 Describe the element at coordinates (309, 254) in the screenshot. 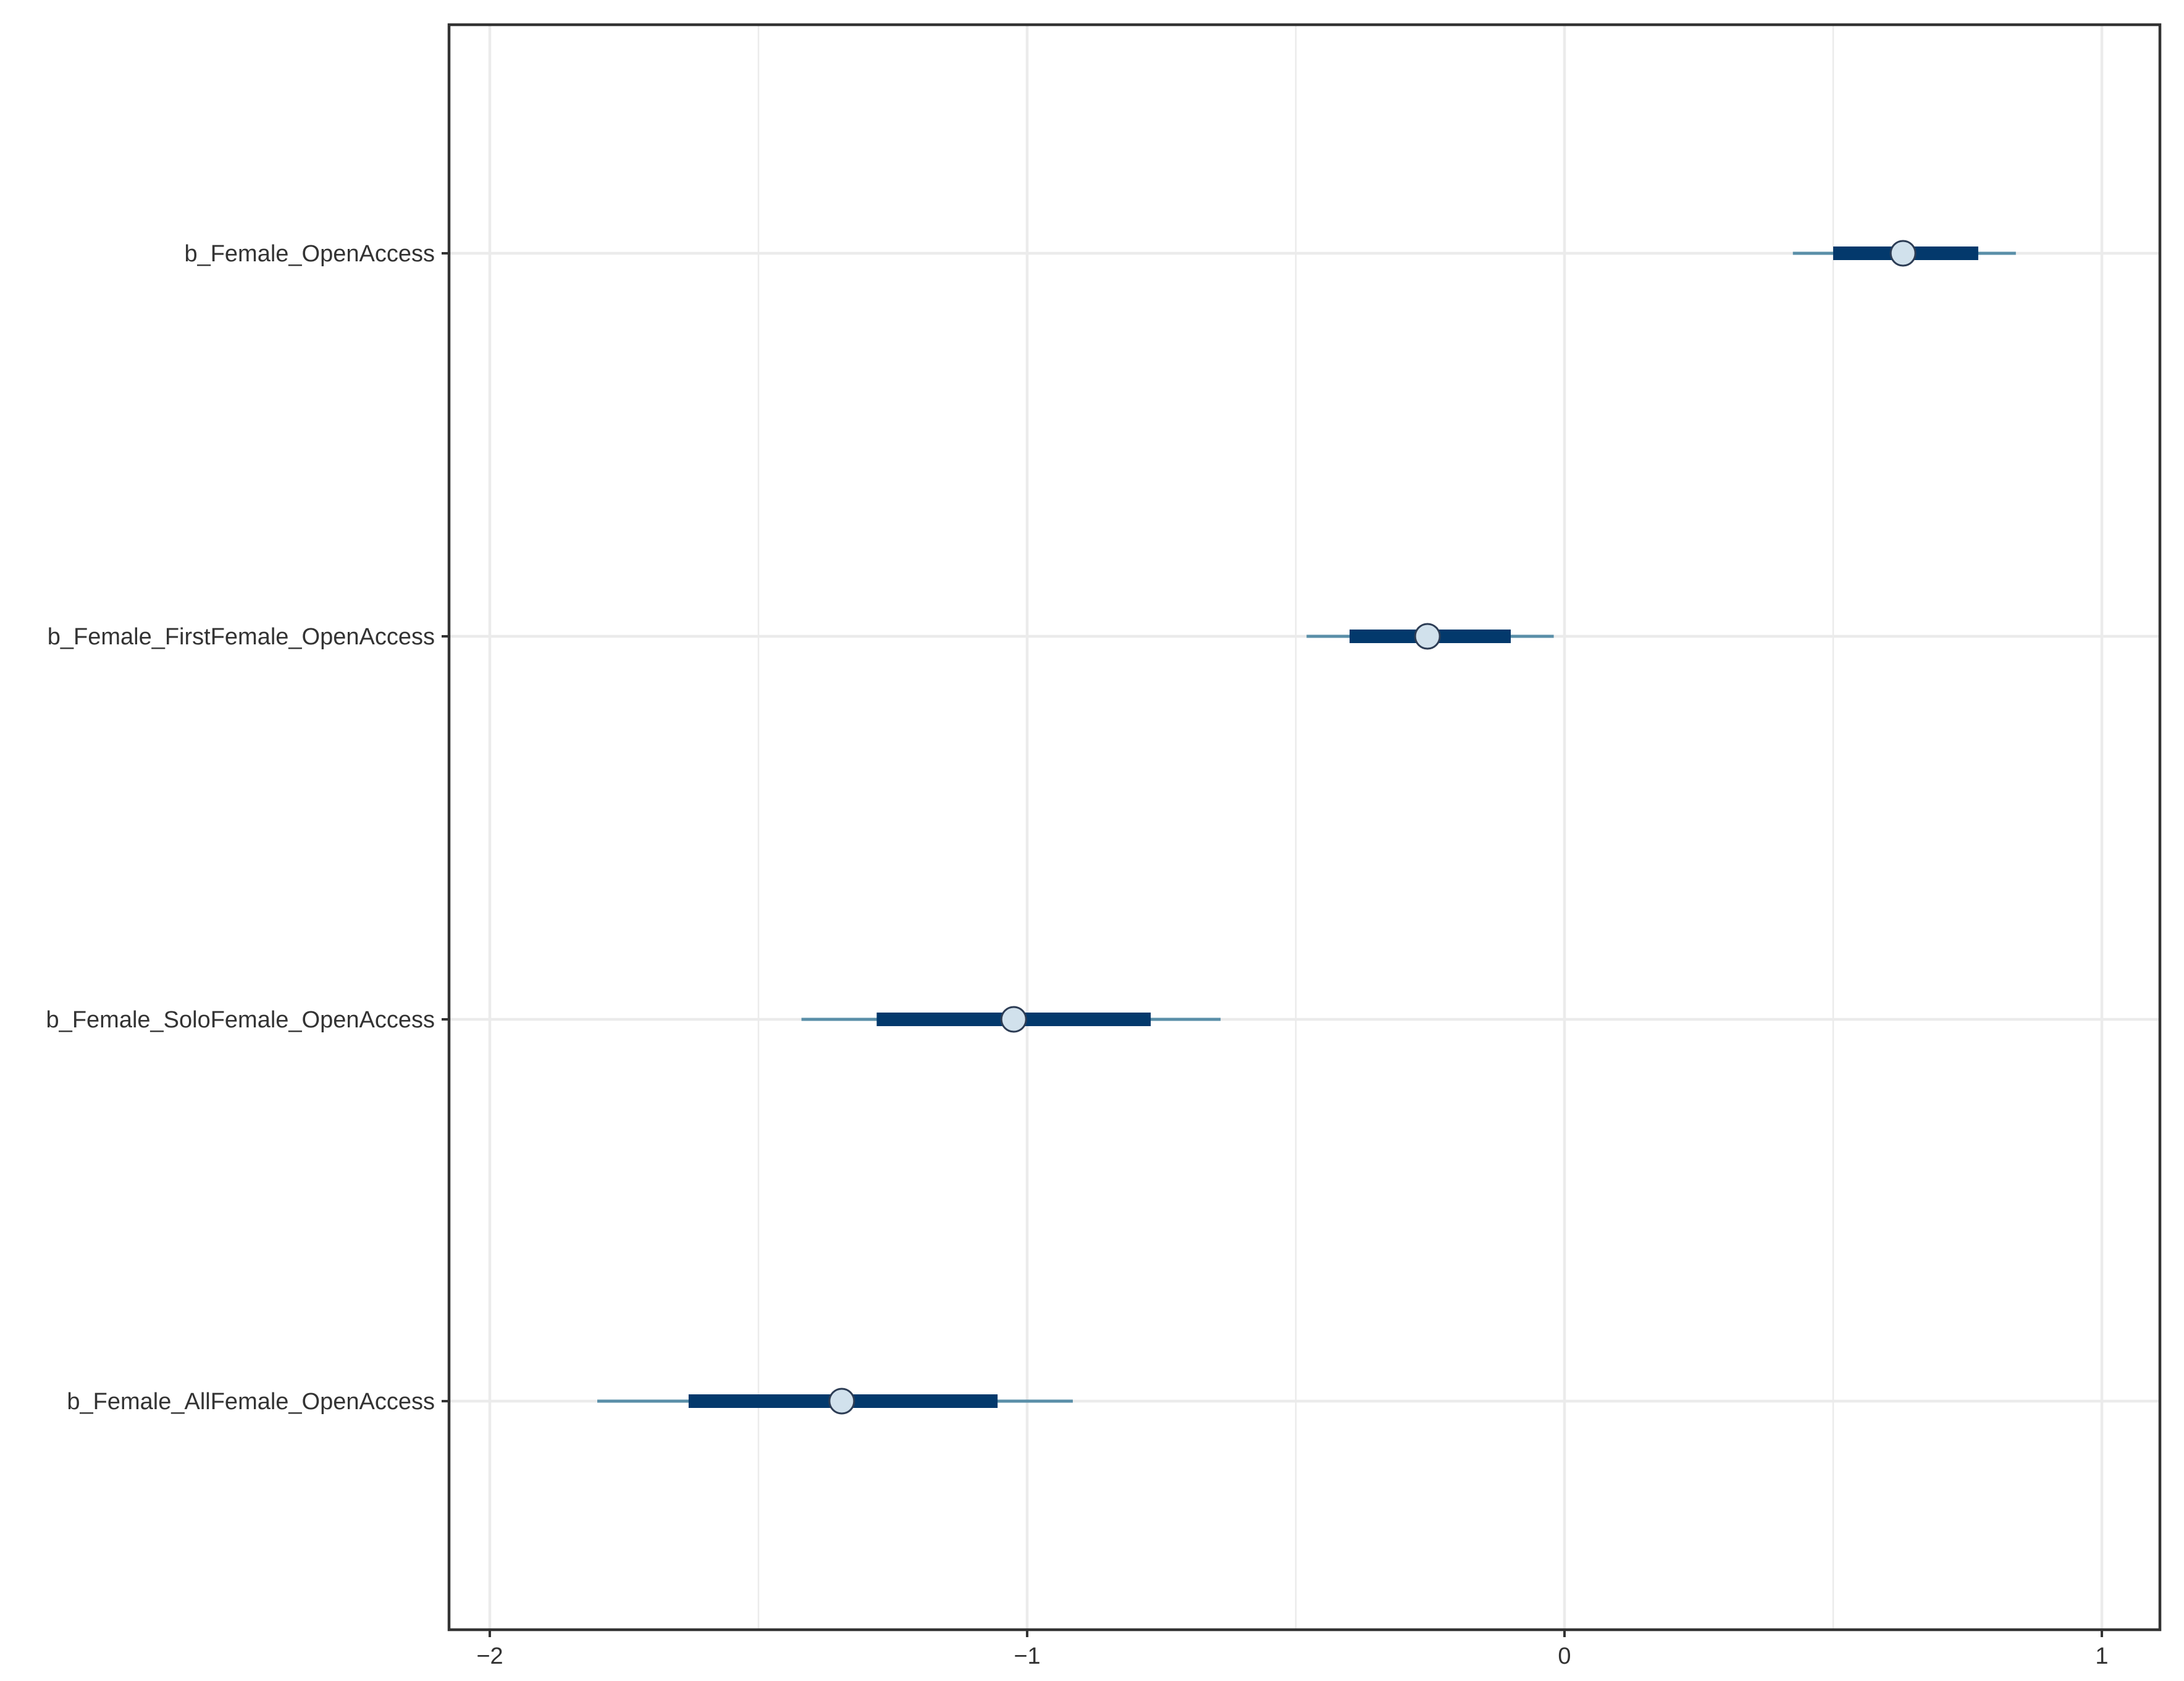

I see `y-tick-label: b_Female_OpenAccess` at that location.